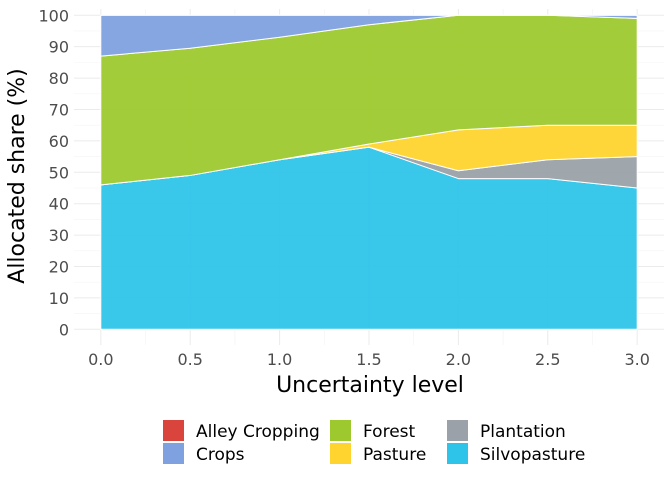 The width and height of the screenshot is (672, 480). What do you see at coordinates (457, 453) in the screenshot?
I see `legend-swatch-silvopasture` at bounding box center [457, 453].